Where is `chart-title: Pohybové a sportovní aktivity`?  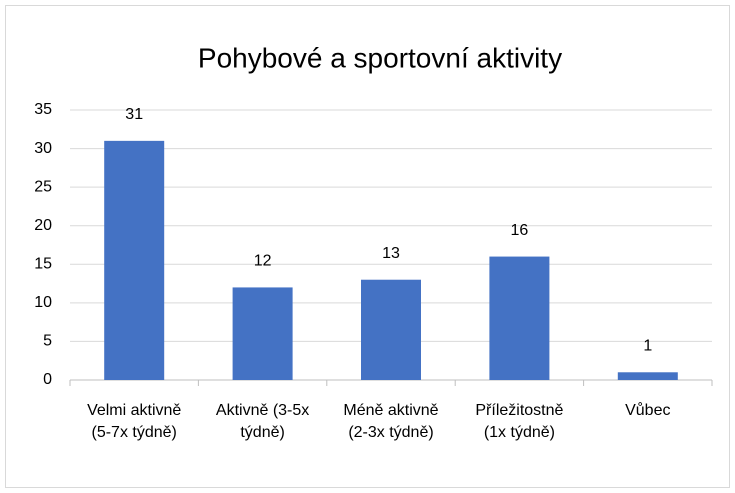 chart-title: Pohybové a sportovní aktivity is located at coordinates (380, 57).